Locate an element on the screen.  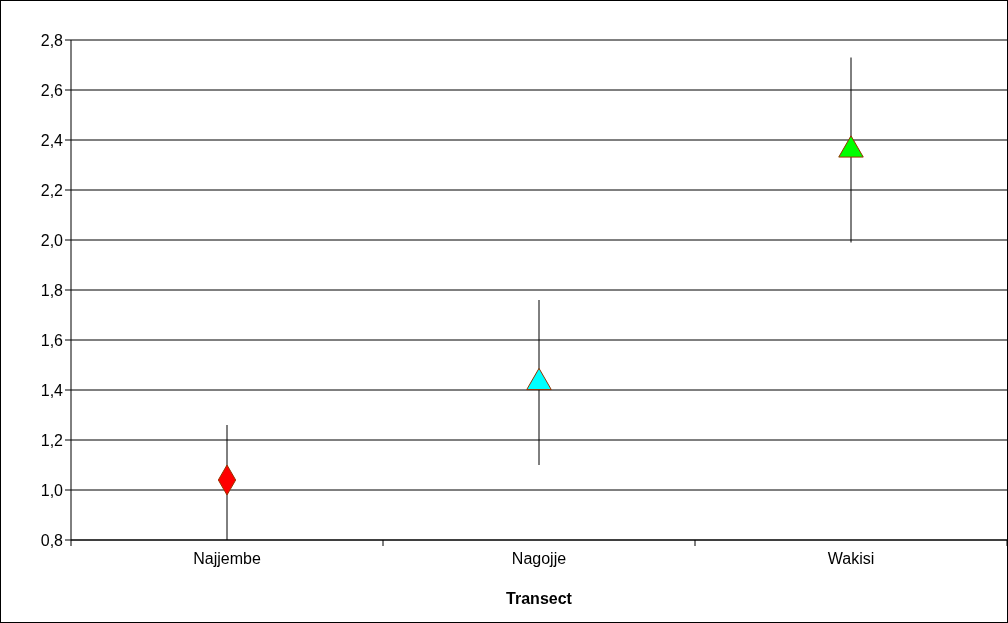
y-tick-label: 0,8 is located at coordinates (52, 540).